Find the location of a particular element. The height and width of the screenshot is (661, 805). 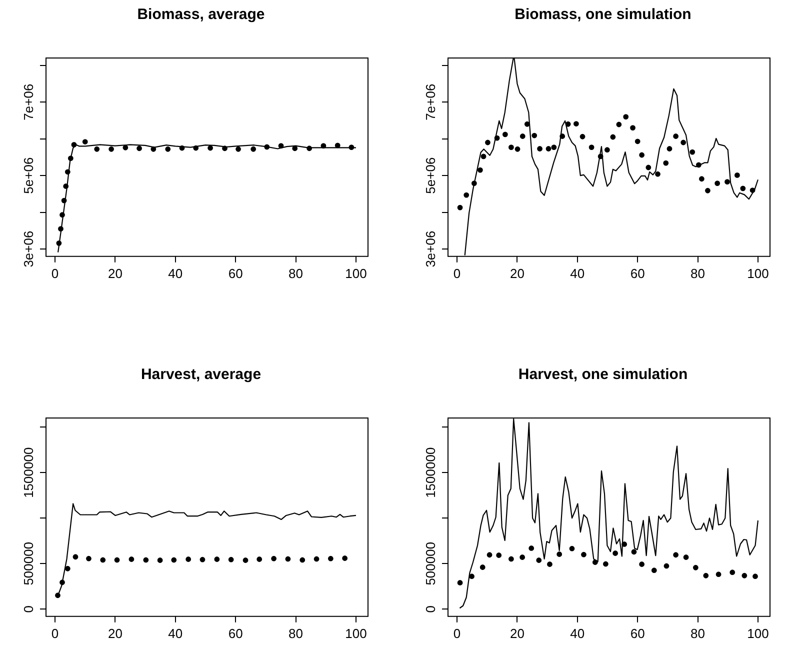

y-tick-label: 3e+06 is located at coordinates (28, 249).